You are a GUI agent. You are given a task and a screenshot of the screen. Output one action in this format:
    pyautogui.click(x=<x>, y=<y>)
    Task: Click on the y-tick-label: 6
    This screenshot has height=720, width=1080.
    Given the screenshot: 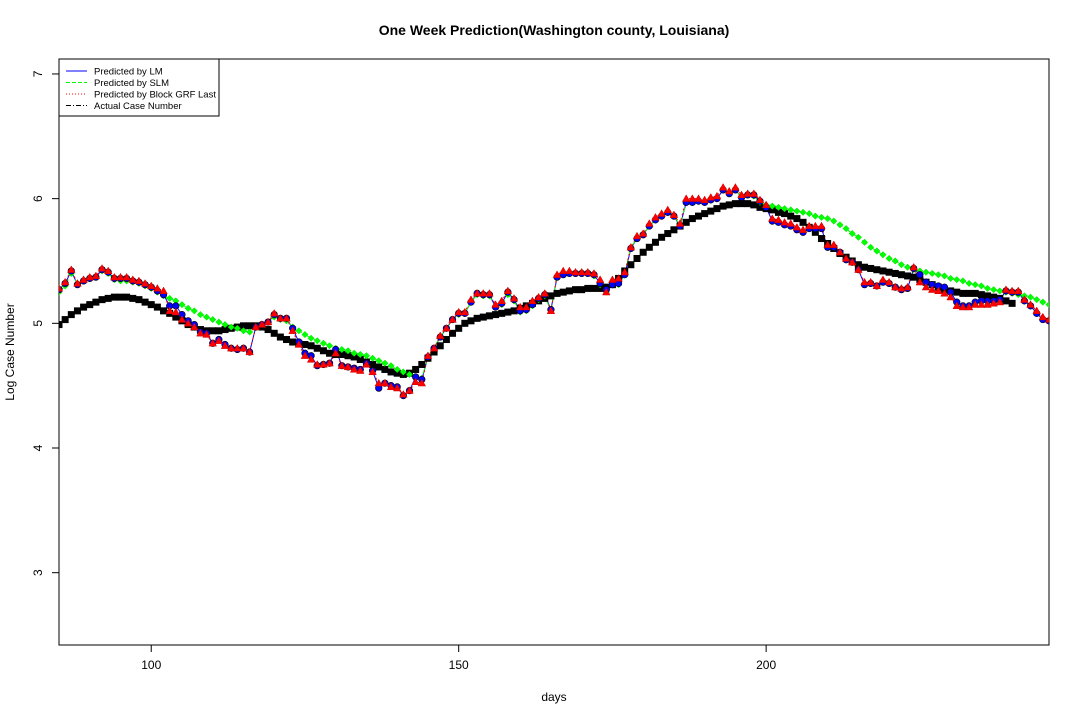 What is the action you would take?
    pyautogui.click(x=38, y=198)
    